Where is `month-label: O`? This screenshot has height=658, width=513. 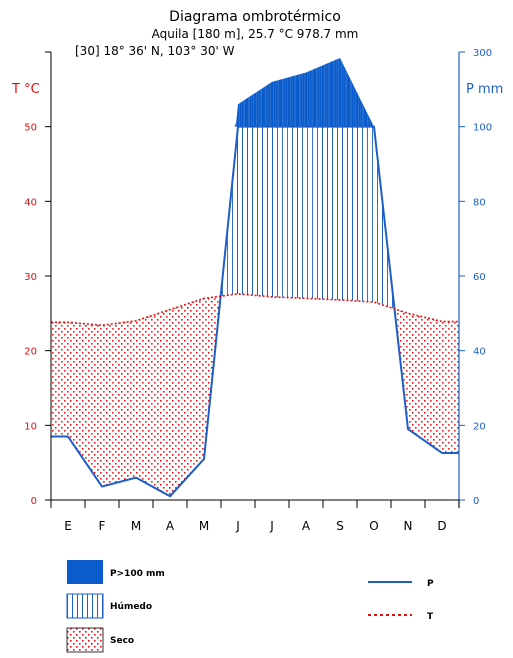 month-label: O is located at coordinates (373, 526).